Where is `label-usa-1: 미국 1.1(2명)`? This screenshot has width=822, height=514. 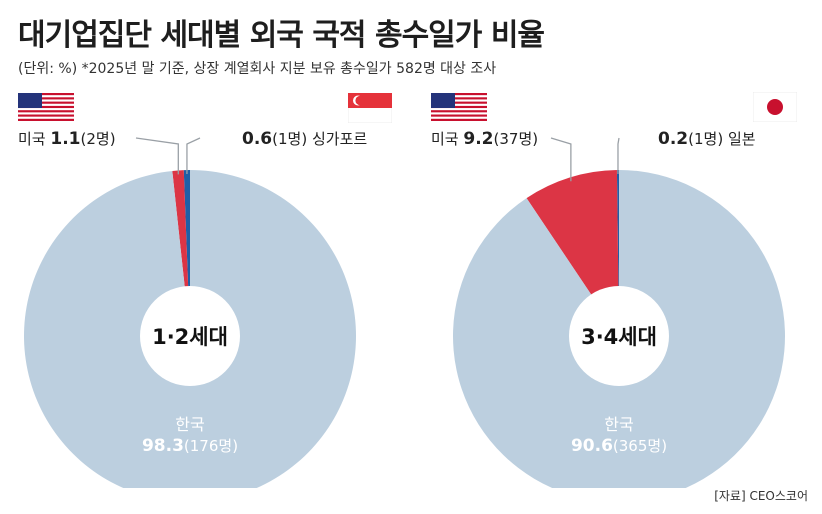
label-usa-1: 미국 1.1(2명) is located at coordinates (67, 139).